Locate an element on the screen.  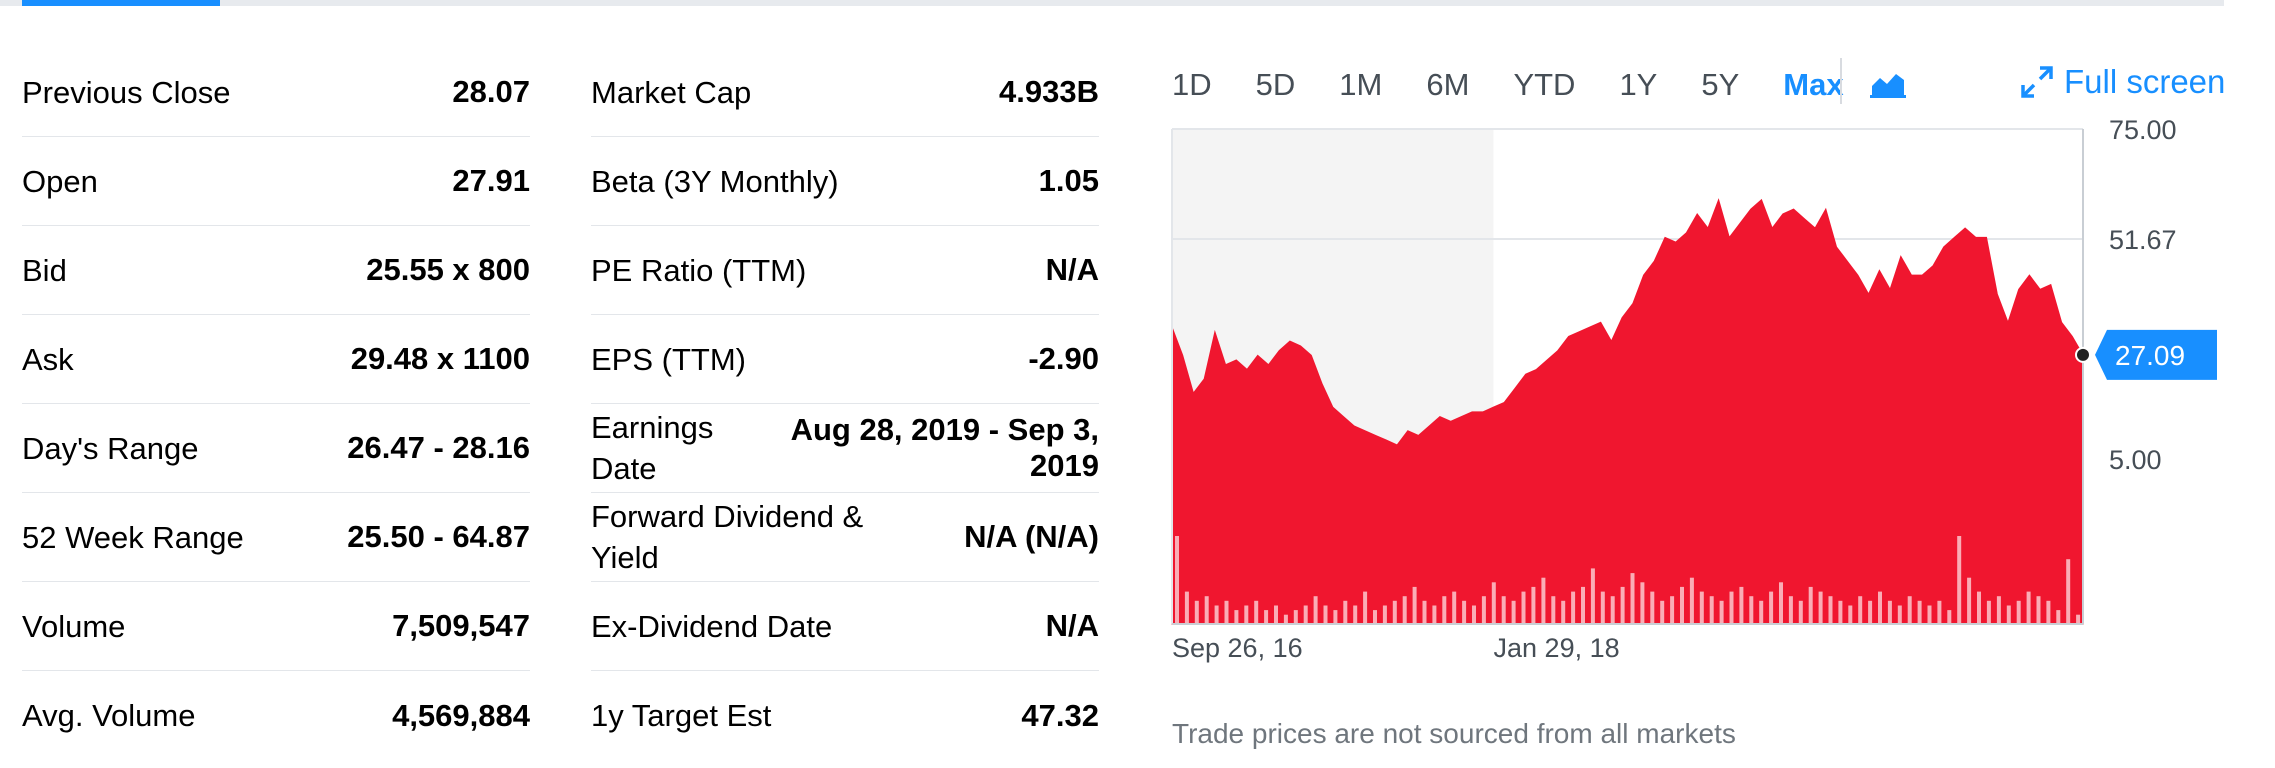
range-selector: 1D 5D 1M 6M YTD 1Y 5Y Max is located at coordinates (1530, 85).